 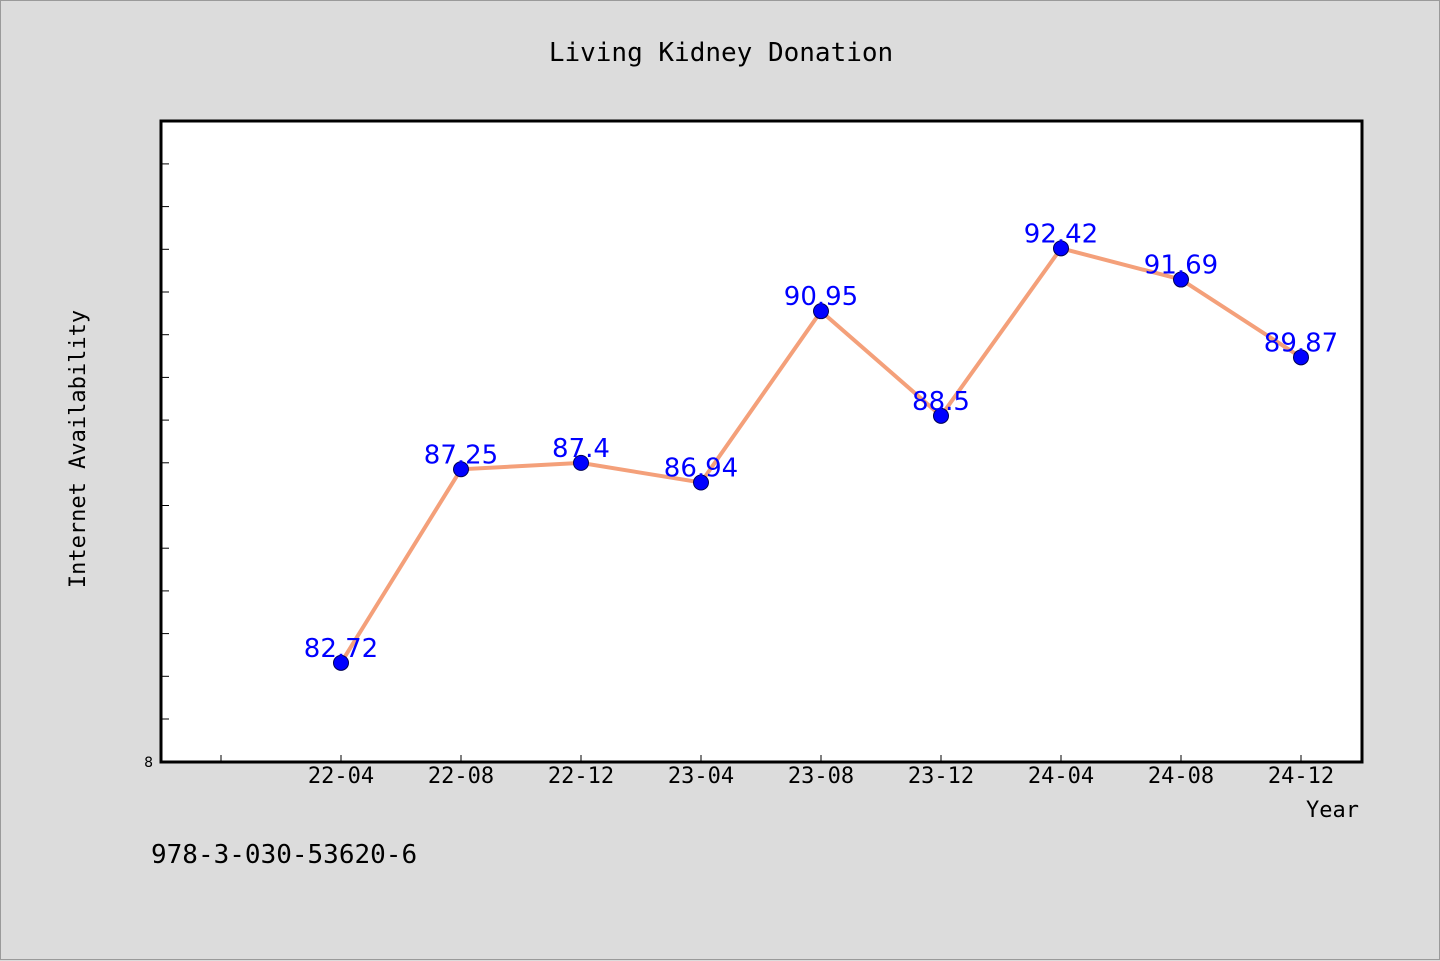 I want to click on data-label: 87.25, so click(x=461, y=455).